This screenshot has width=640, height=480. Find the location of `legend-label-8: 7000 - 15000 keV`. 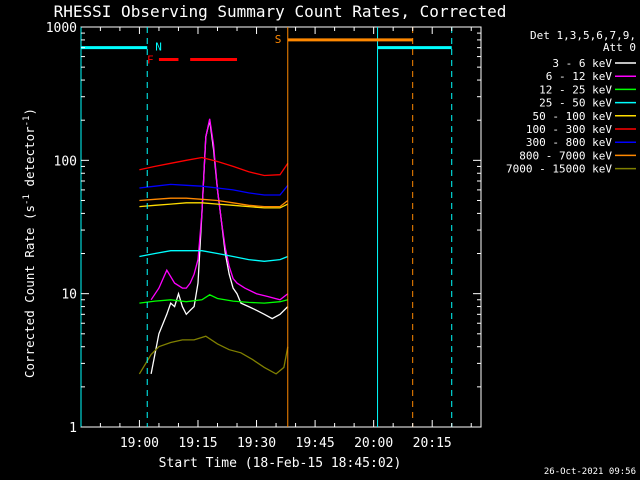

legend-label-8: 7000 - 15000 keV is located at coordinates (559, 169).